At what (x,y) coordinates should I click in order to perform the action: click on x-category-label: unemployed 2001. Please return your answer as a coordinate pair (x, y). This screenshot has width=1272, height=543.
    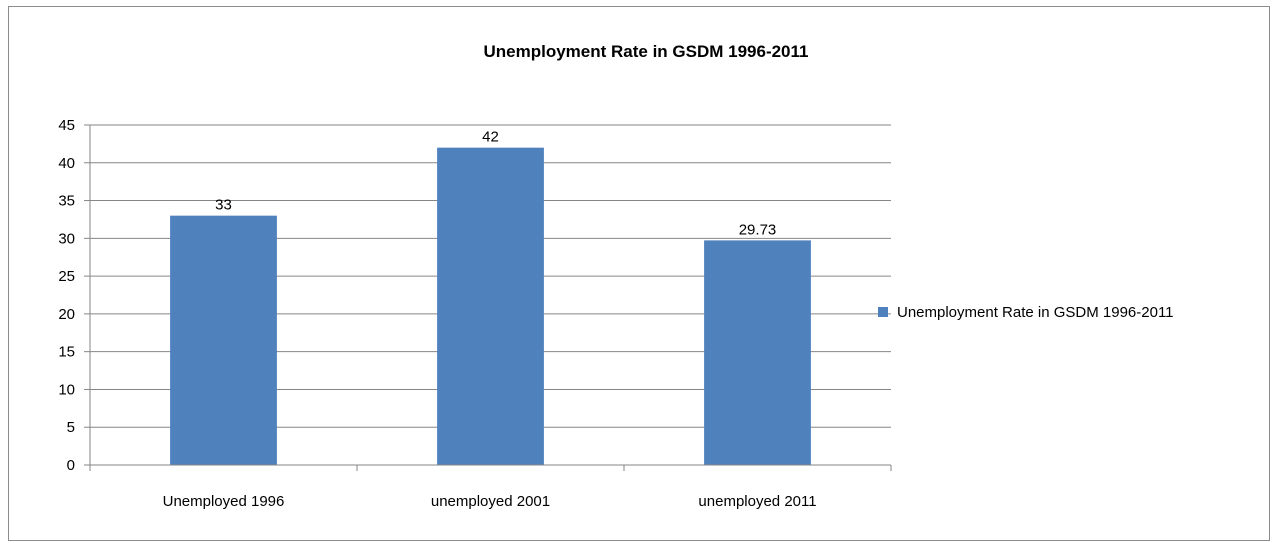
    Looking at the image, I should click on (490, 501).